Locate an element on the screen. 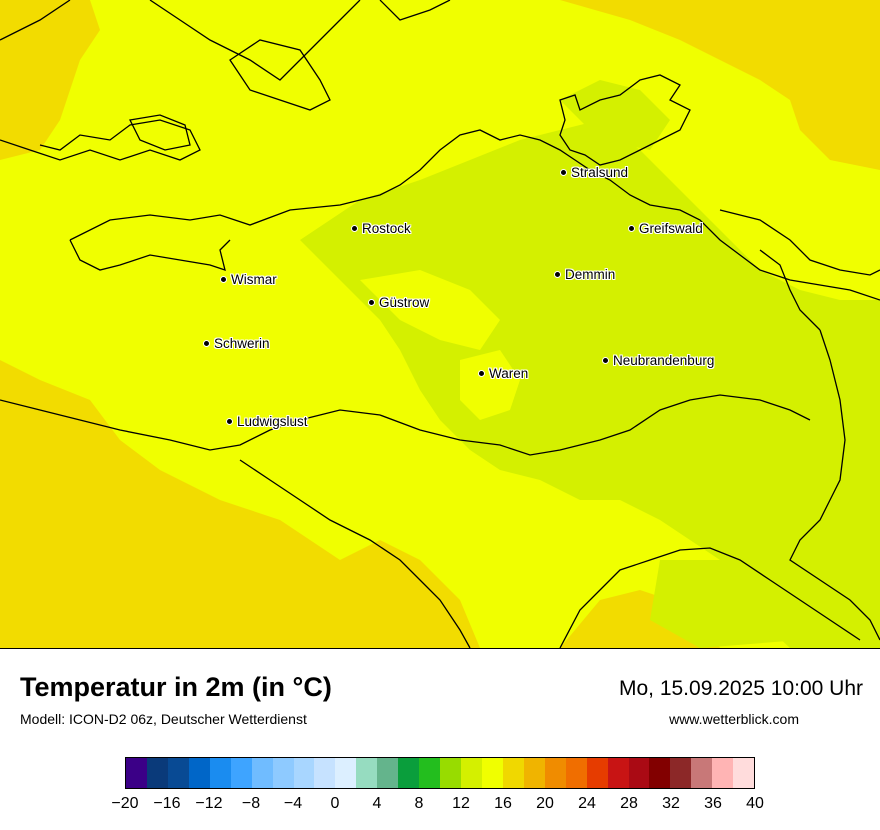  city-label: Demmin is located at coordinates (590, 274).